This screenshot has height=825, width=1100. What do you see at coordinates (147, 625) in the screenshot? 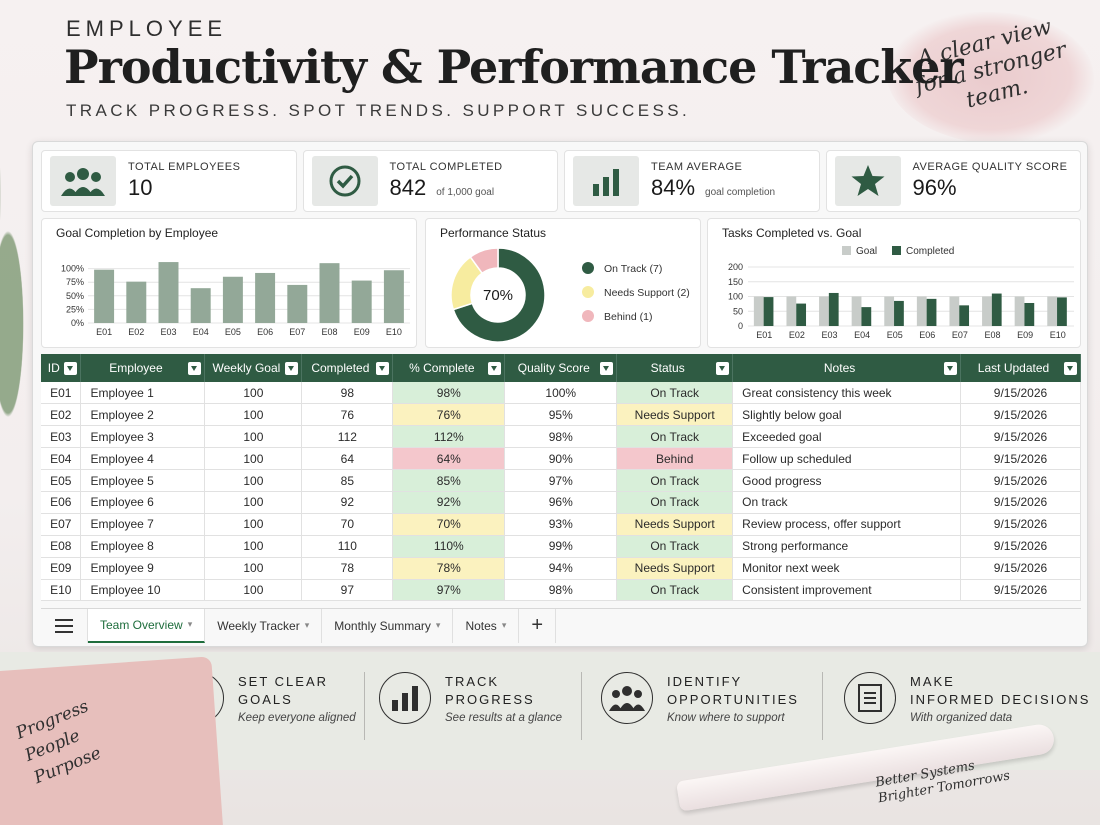
I see `tab-team-overview: Team Overview ▾` at bounding box center [147, 625].